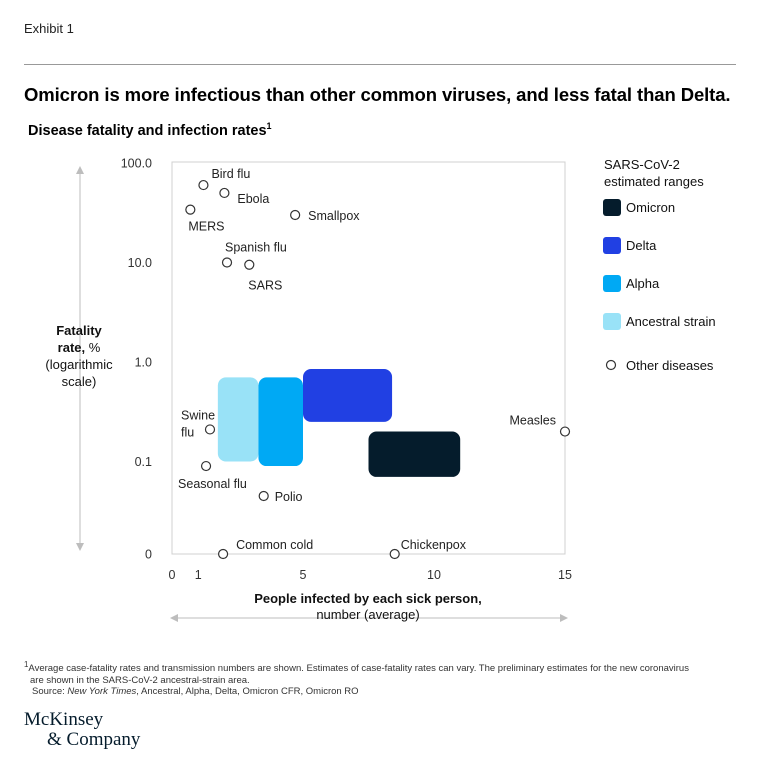 The width and height of the screenshot is (784, 765). What do you see at coordinates (565, 575) in the screenshot?
I see `x-tick-label: 15` at bounding box center [565, 575].